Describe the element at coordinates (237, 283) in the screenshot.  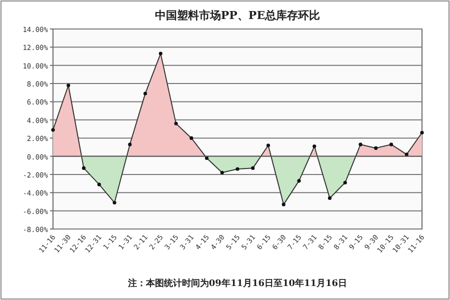
I see `text: 注：本图统计时间为09年11月16日至10年11月16日` at that location.